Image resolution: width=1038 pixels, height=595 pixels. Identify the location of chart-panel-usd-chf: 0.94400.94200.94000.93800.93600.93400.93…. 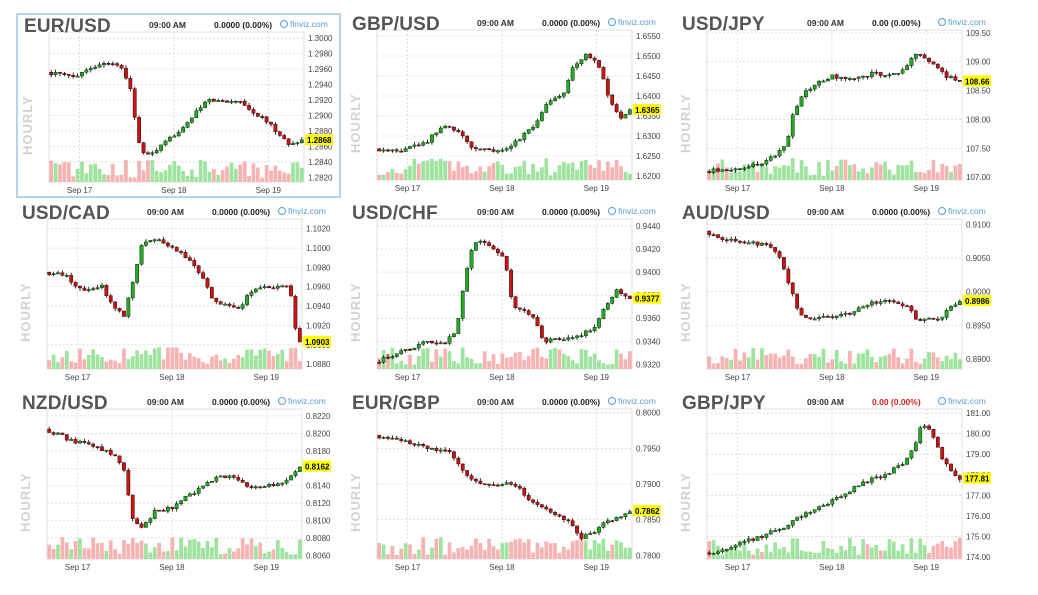
(508, 294).